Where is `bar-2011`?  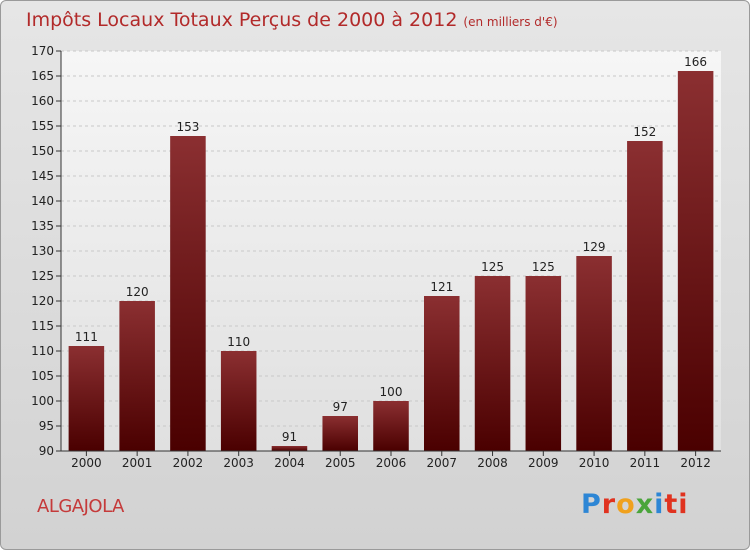 bar-2011 is located at coordinates (645, 296).